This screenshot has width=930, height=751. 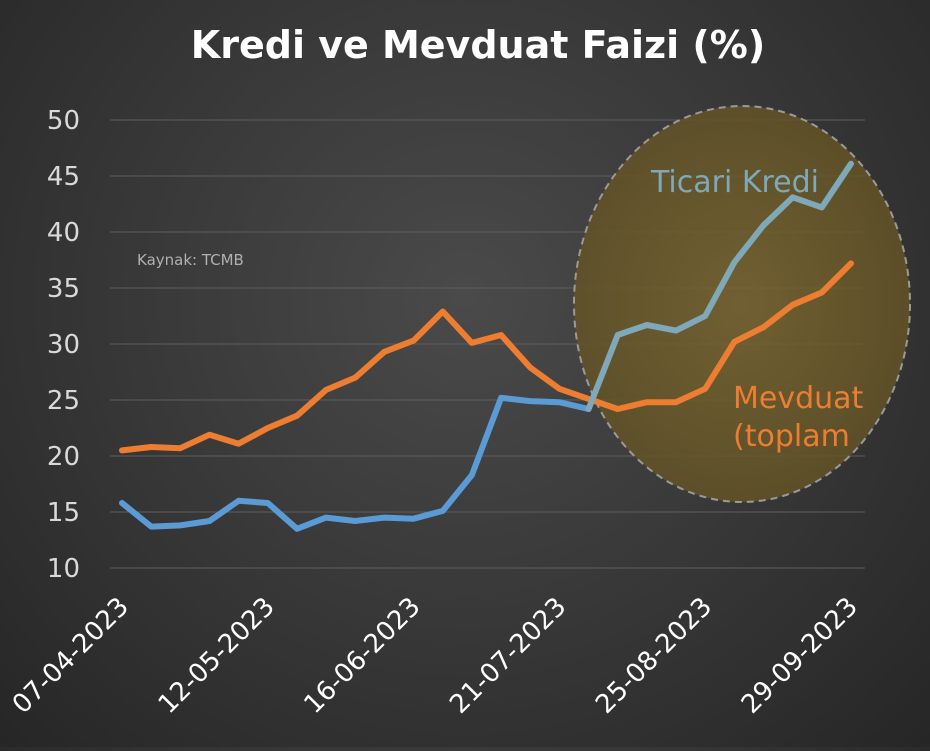 I want to click on series-line-ticari-kredi-highlighted, so click(x=719, y=286).